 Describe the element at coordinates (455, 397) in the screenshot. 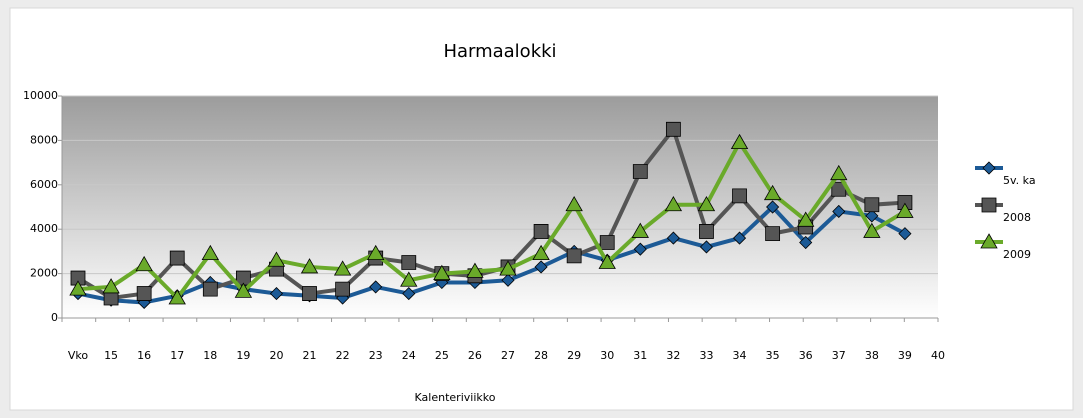

I see `x-axis-label: Kalenteriviikko` at that location.